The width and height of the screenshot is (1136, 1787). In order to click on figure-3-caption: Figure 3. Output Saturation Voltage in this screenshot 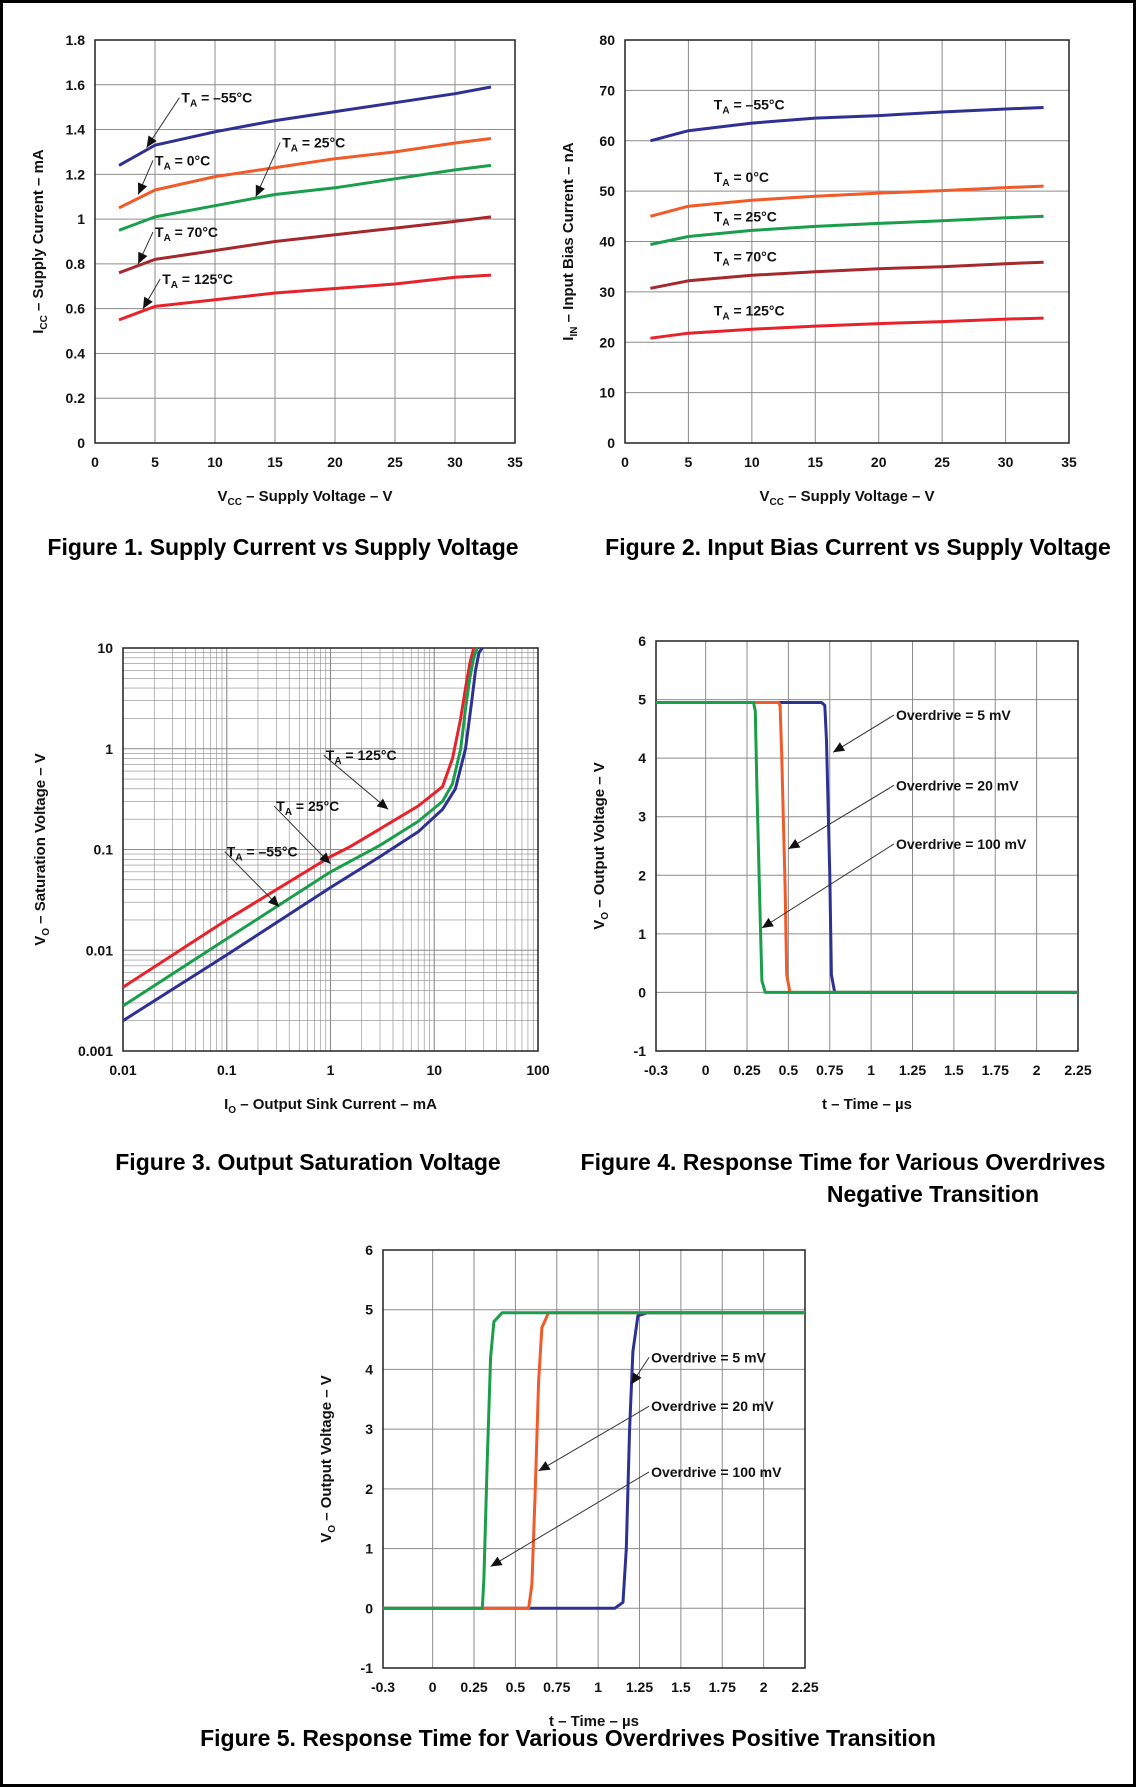, I will do `click(308, 1162)`.